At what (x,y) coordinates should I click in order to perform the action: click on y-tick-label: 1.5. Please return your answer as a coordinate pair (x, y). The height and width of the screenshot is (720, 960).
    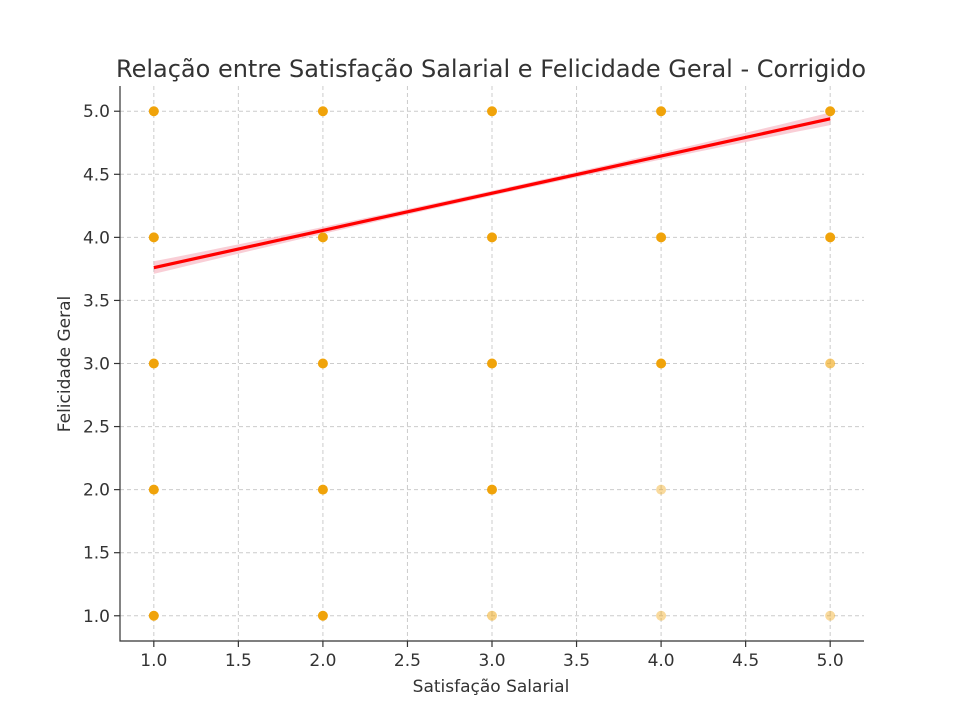
    Looking at the image, I should click on (96, 554).